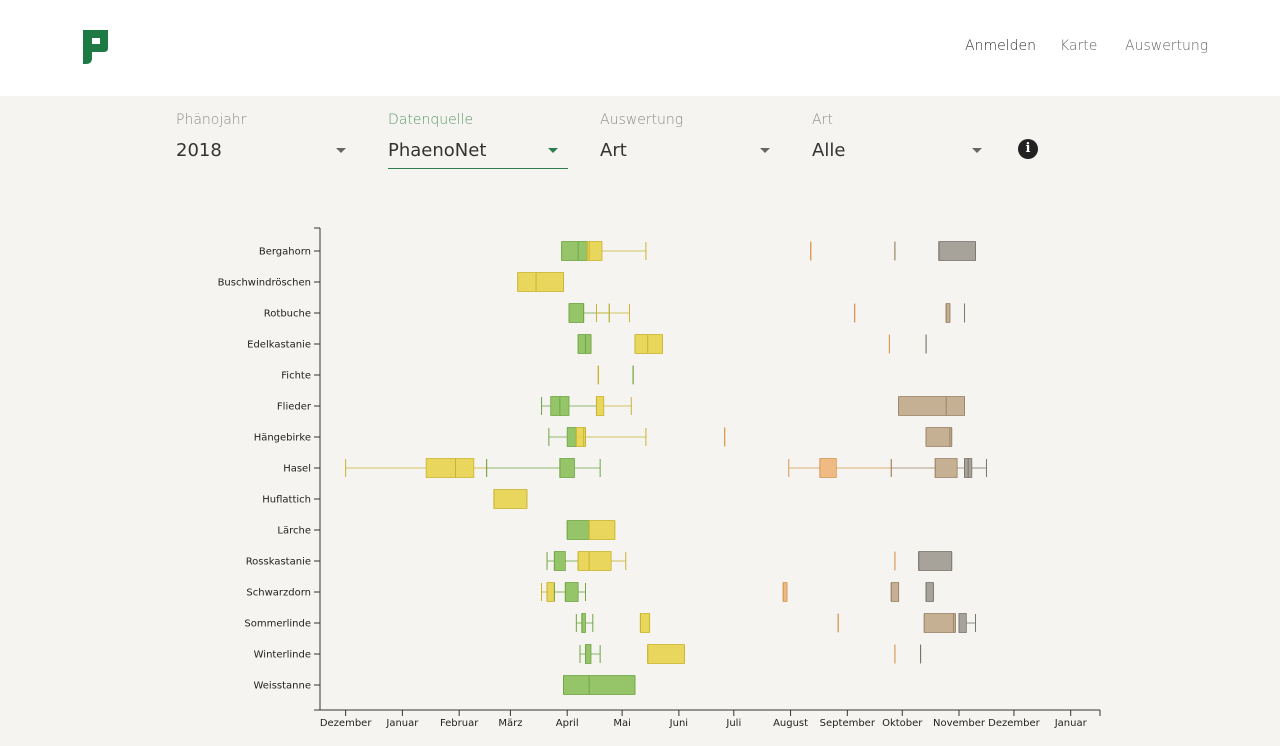  Describe the element at coordinates (279, 345) in the screenshot. I see `y-tick-label: Edelkastanie` at that location.